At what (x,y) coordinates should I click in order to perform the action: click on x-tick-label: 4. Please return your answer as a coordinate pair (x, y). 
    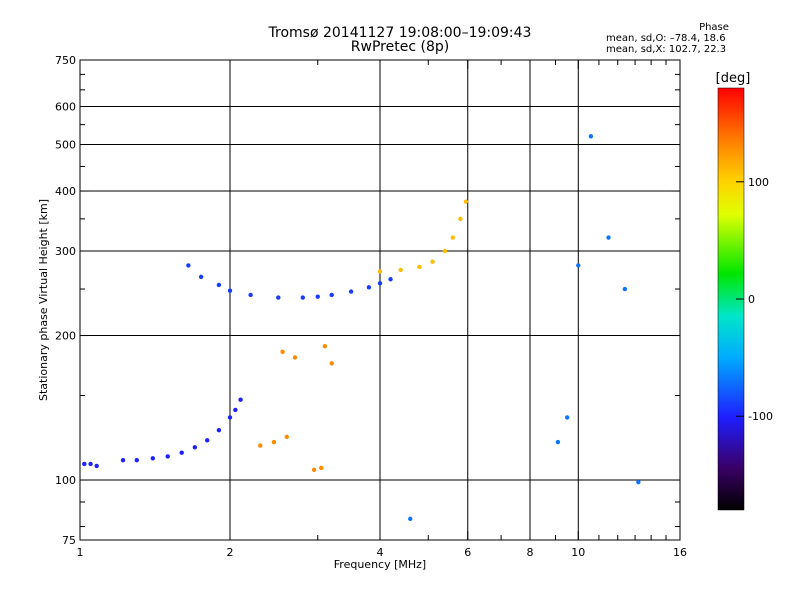
    Looking at the image, I should click on (380, 552).